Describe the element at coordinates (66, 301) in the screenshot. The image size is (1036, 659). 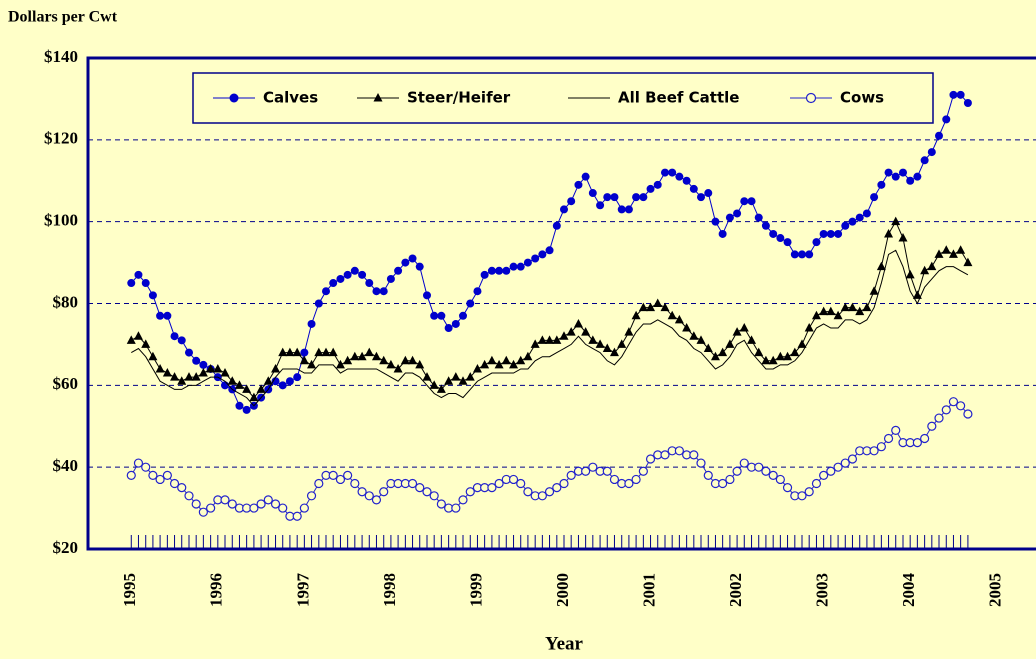
I see `y-tick-label: $80` at that location.